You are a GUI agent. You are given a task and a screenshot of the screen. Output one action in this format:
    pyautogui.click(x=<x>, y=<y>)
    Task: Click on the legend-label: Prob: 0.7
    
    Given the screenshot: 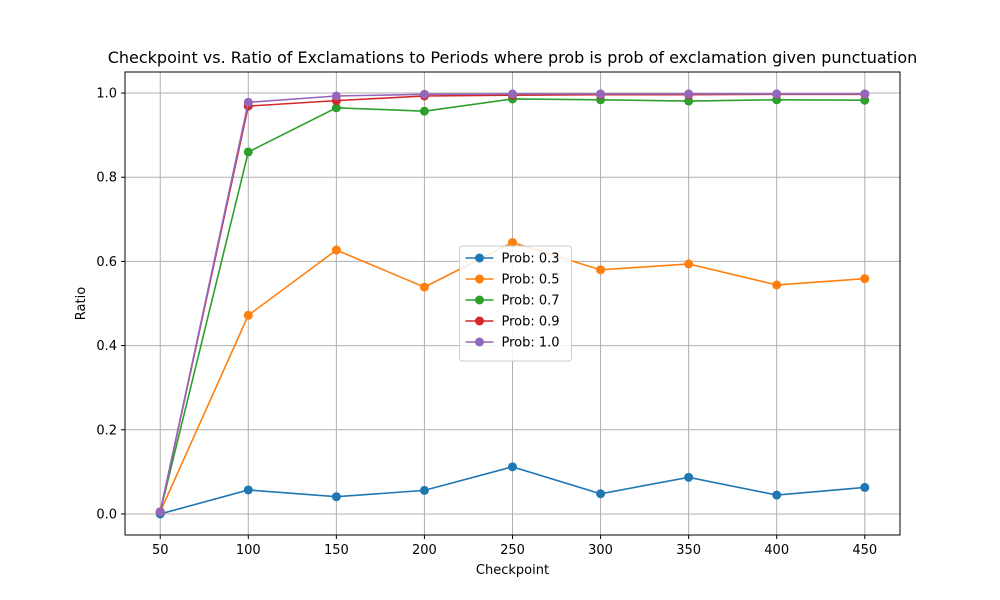 What is the action you would take?
    pyautogui.click(x=531, y=301)
    